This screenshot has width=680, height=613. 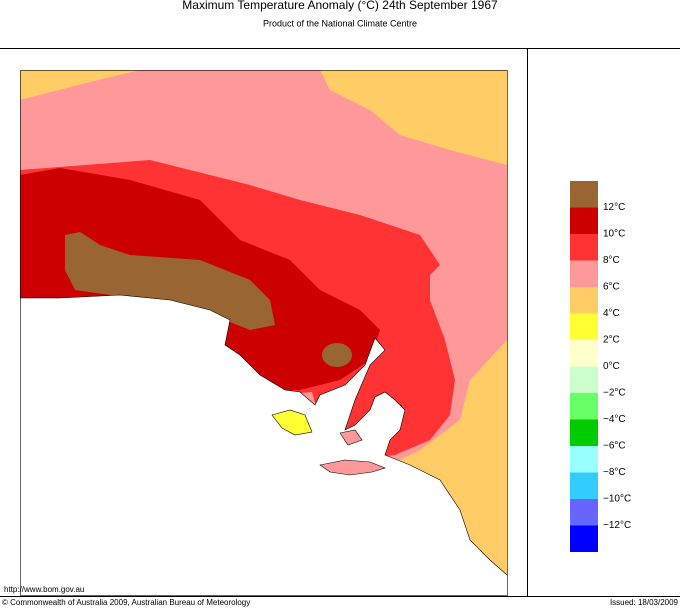 What do you see at coordinates (644, 602) in the screenshot?
I see `issued: Issued: 18/03/2009` at bounding box center [644, 602].